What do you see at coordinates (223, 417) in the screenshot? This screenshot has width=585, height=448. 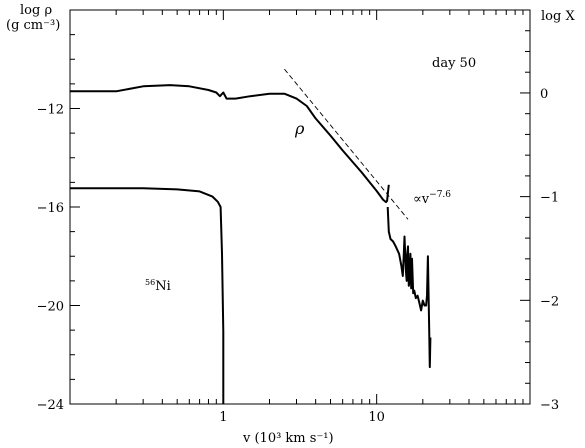 I see `x-tick-label: 1` at bounding box center [223, 417].